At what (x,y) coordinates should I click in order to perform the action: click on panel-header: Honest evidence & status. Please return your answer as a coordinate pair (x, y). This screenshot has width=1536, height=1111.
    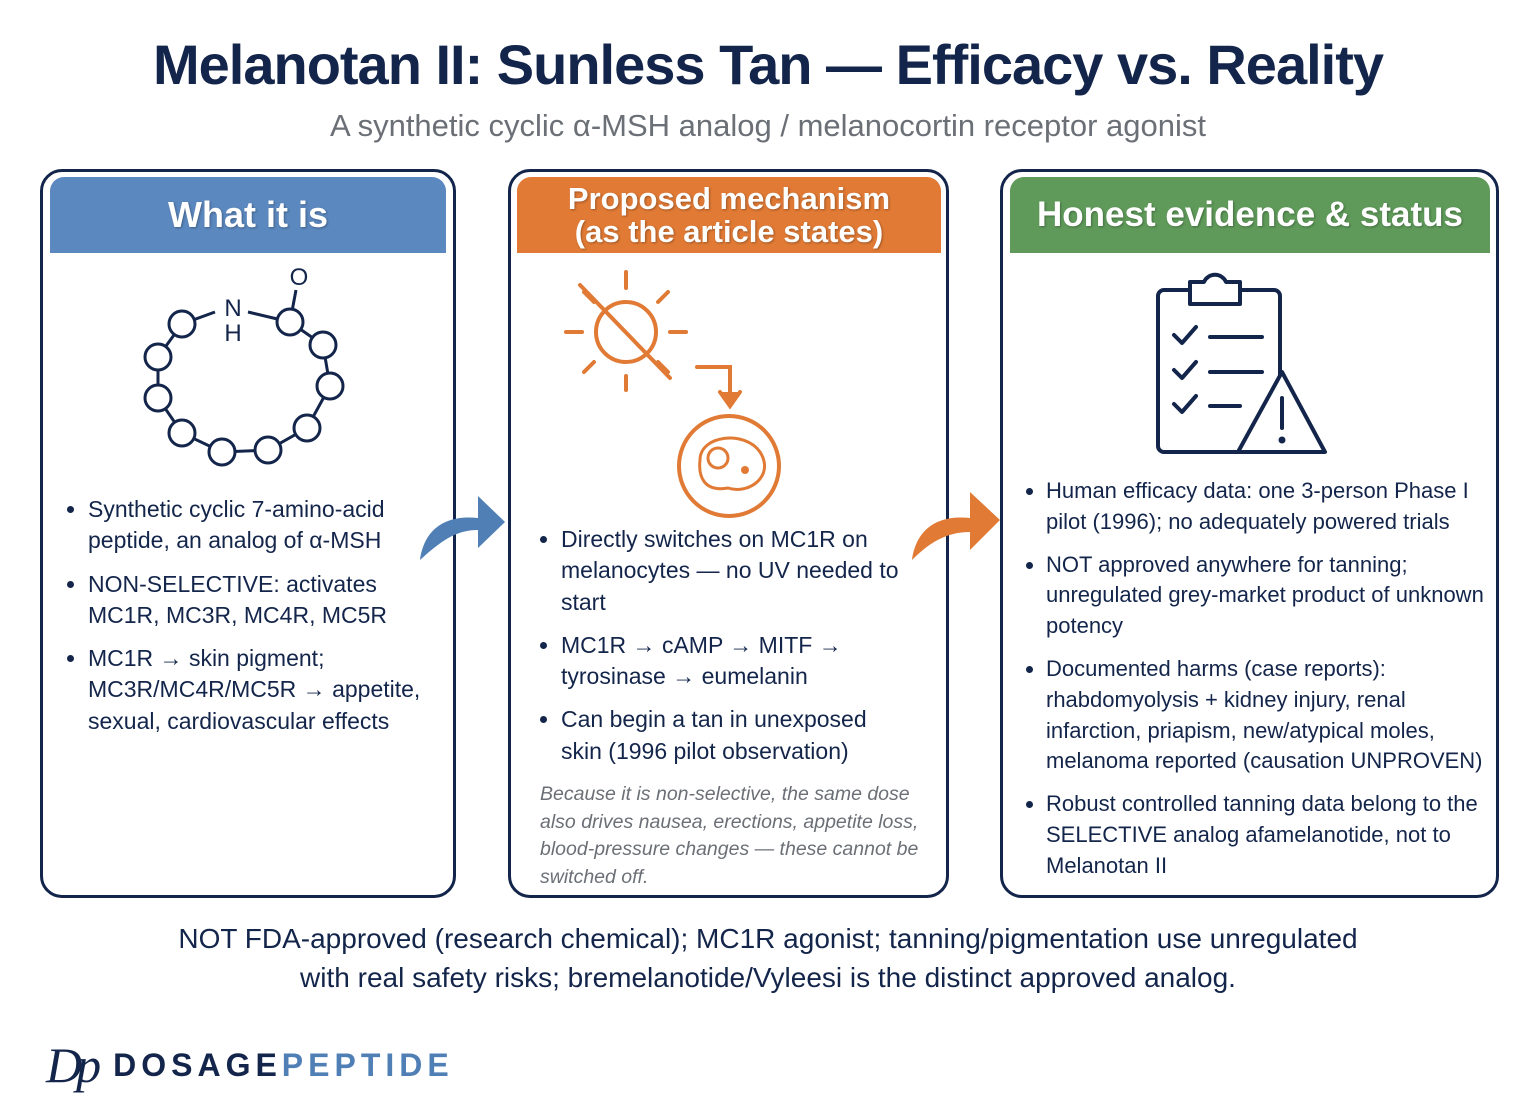
    Looking at the image, I should click on (1250, 215).